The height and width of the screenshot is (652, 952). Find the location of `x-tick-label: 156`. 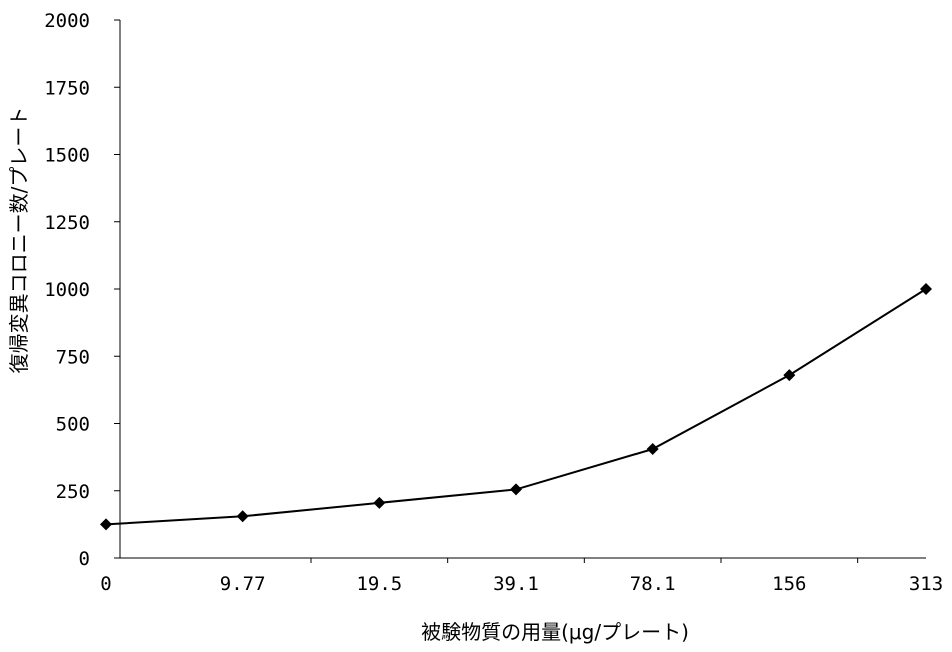

x-tick-label: 156 is located at coordinates (789, 584).